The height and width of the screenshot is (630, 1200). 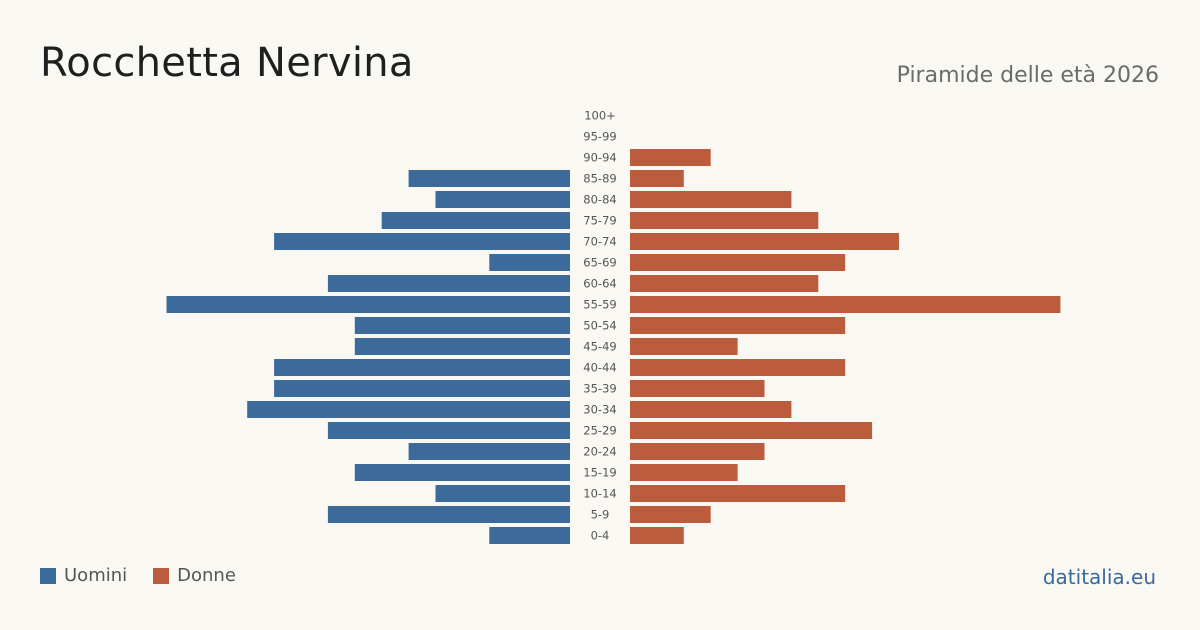 I want to click on legend-swatch-women, so click(x=161, y=575).